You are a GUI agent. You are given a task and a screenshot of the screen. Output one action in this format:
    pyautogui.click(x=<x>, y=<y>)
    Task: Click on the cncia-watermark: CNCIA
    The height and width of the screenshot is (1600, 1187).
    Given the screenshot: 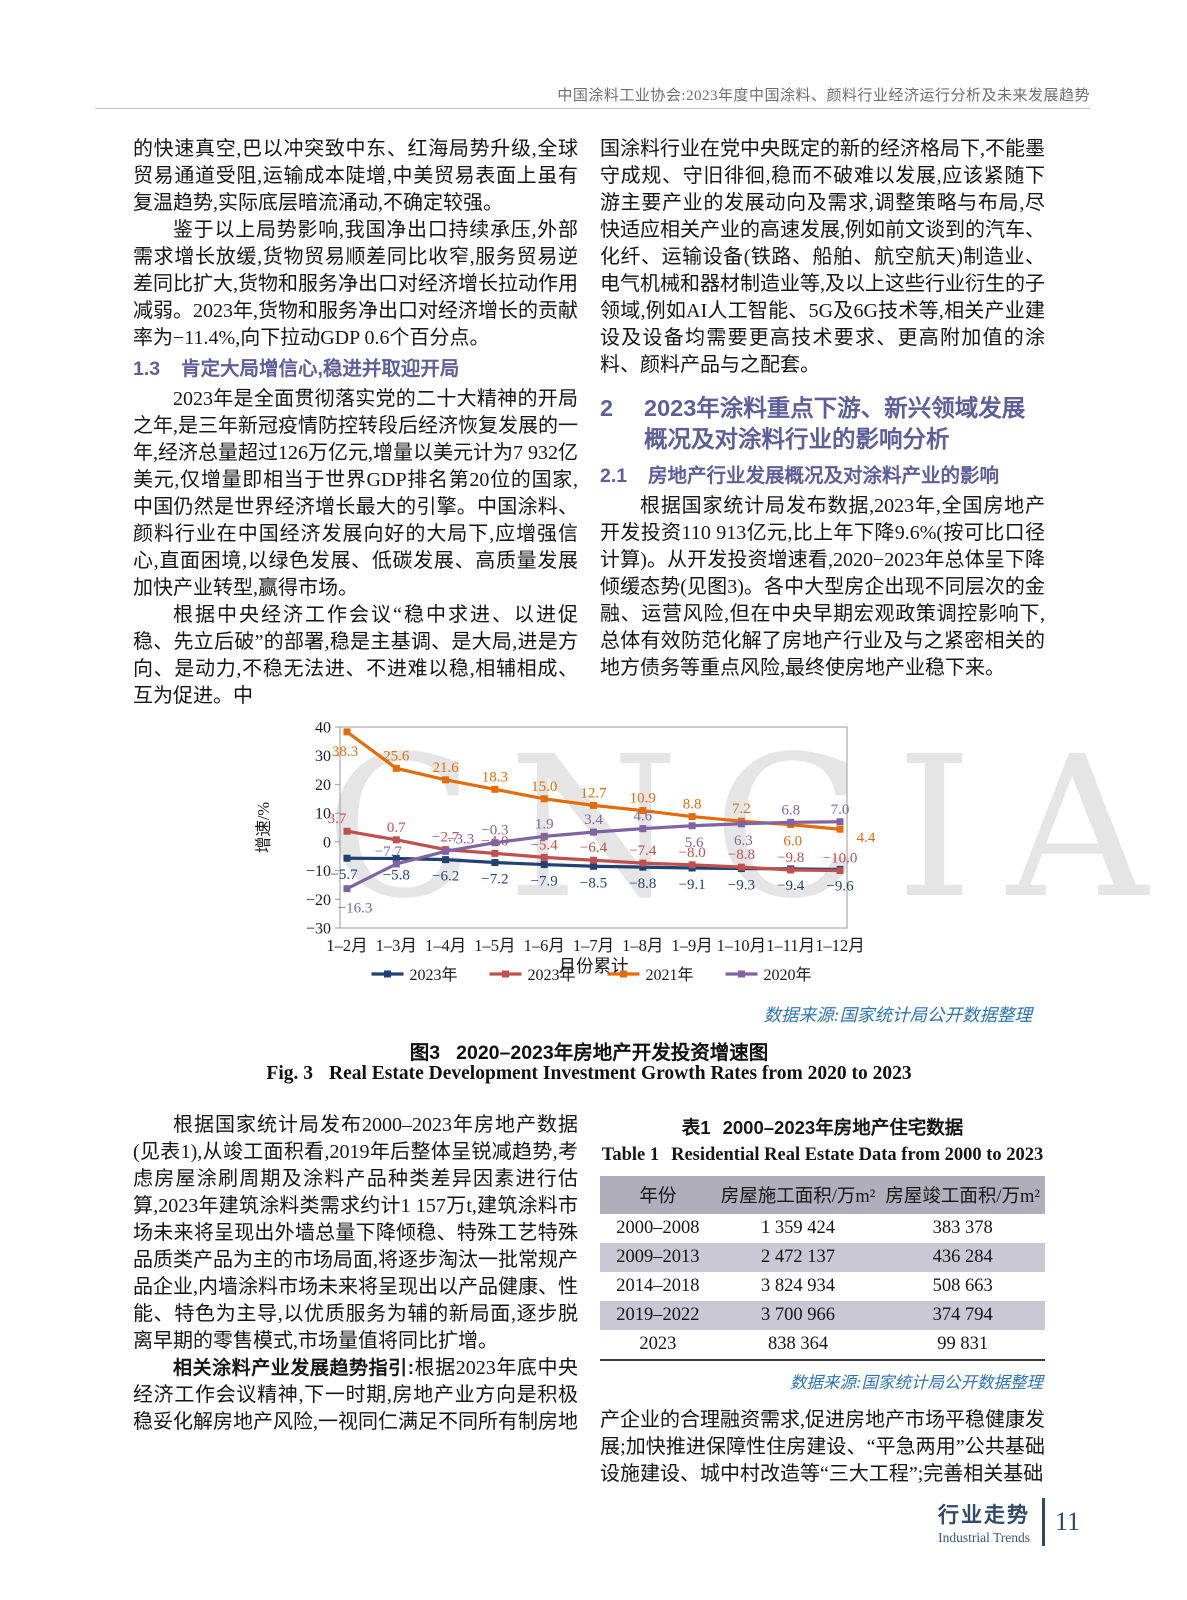 What is the action you would take?
    pyautogui.click(x=753, y=827)
    